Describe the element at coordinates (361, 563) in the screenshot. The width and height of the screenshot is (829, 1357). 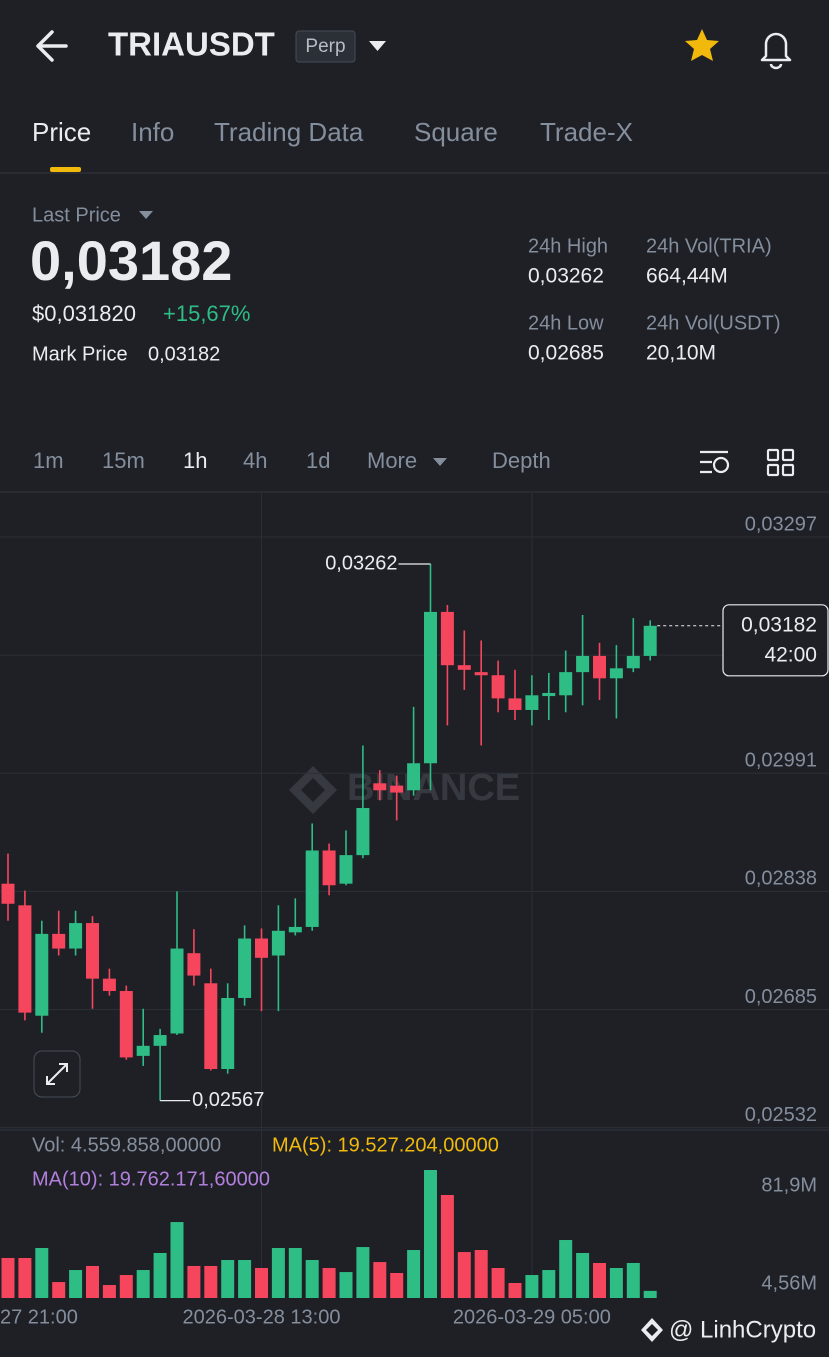
I see `high-label: 0,03262` at that location.